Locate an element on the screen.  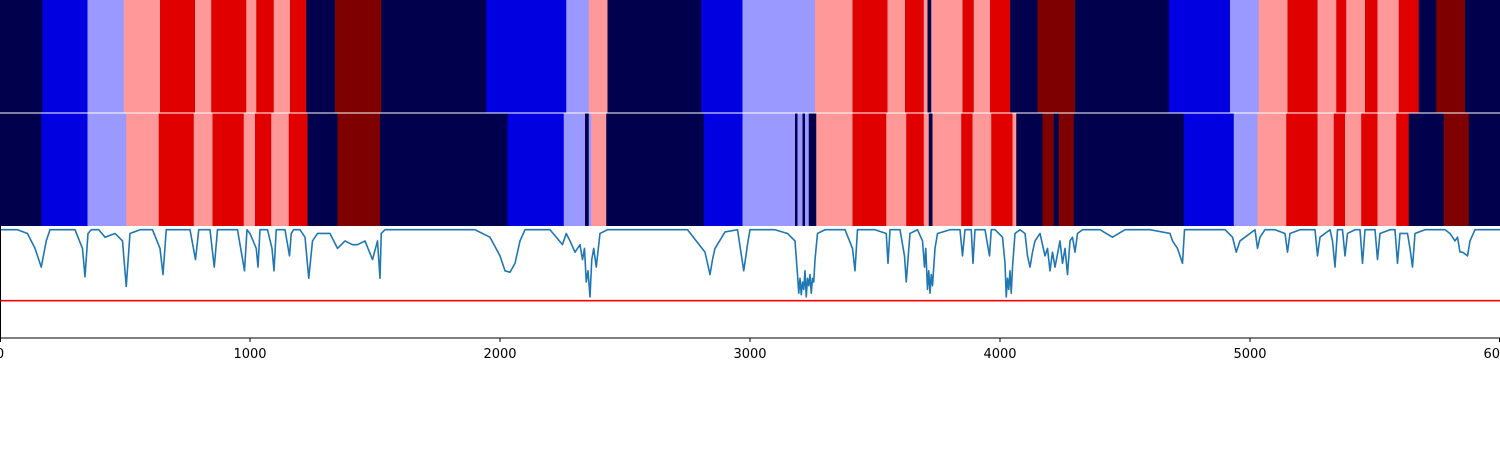
x-tick-label: 0 is located at coordinates (2, 354).